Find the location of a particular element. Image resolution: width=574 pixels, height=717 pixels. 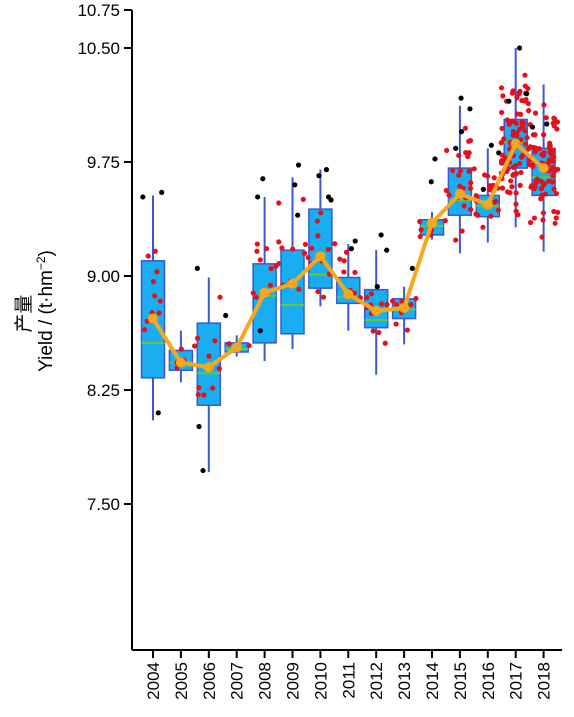

y-axis-title-close: ) is located at coordinates (46, 253).